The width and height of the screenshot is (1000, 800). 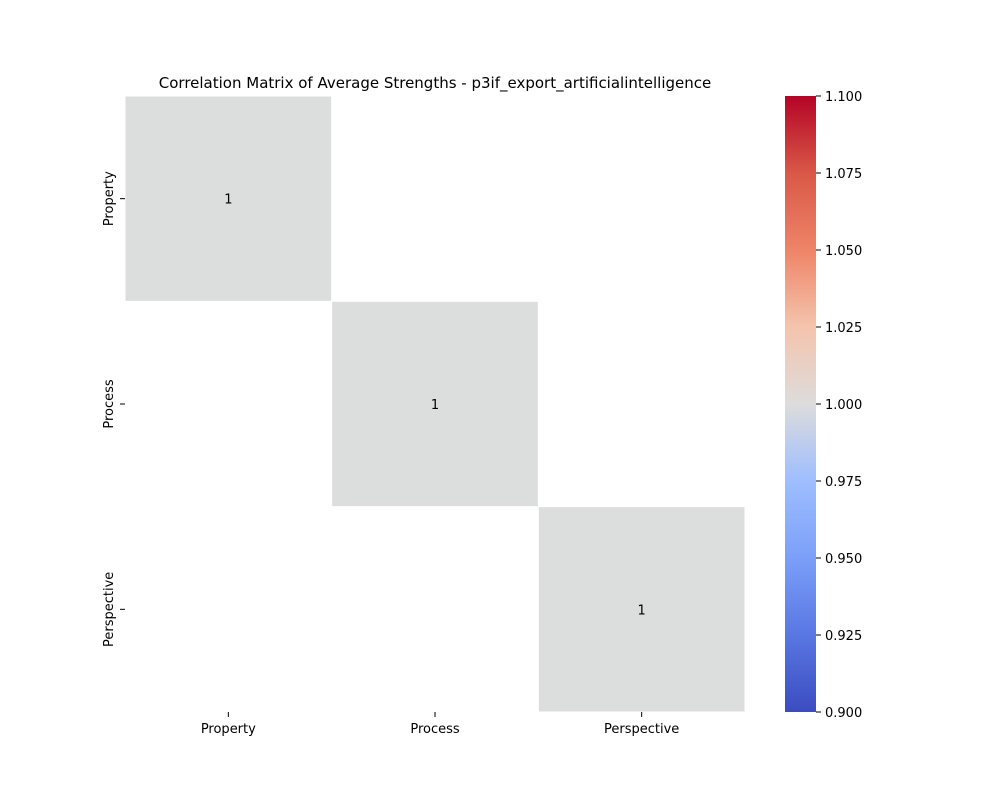 What do you see at coordinates (843, 559) in the screenshot?
I see `colorbar-tick-label: 0.950` at bounding box center [843, 559].